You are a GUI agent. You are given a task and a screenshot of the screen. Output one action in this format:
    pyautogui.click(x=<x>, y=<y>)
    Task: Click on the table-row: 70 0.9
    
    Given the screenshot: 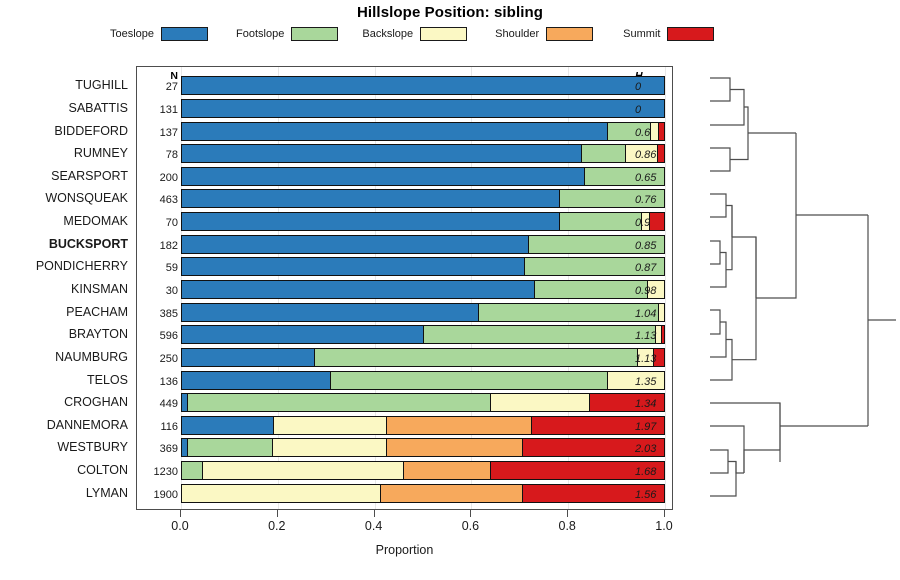 What is the action you would take?
    pyautogui.click(x=404, y=222)
    